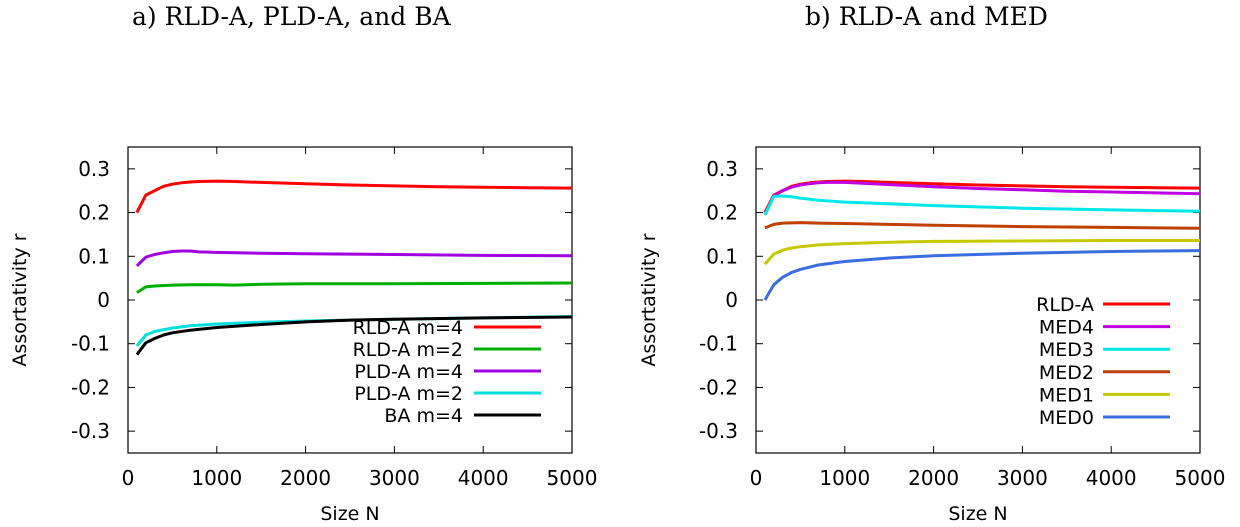  Describe the element at coordinates (1066, 350) in the screenshot. I see `legend-label: MED3` at that location.